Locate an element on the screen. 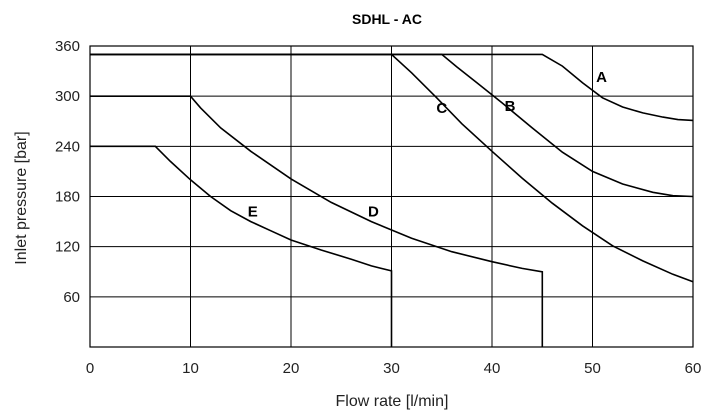 This screenshot has width=708, height=414. y-tick-label: 180 is located at coordinates (67, 197).